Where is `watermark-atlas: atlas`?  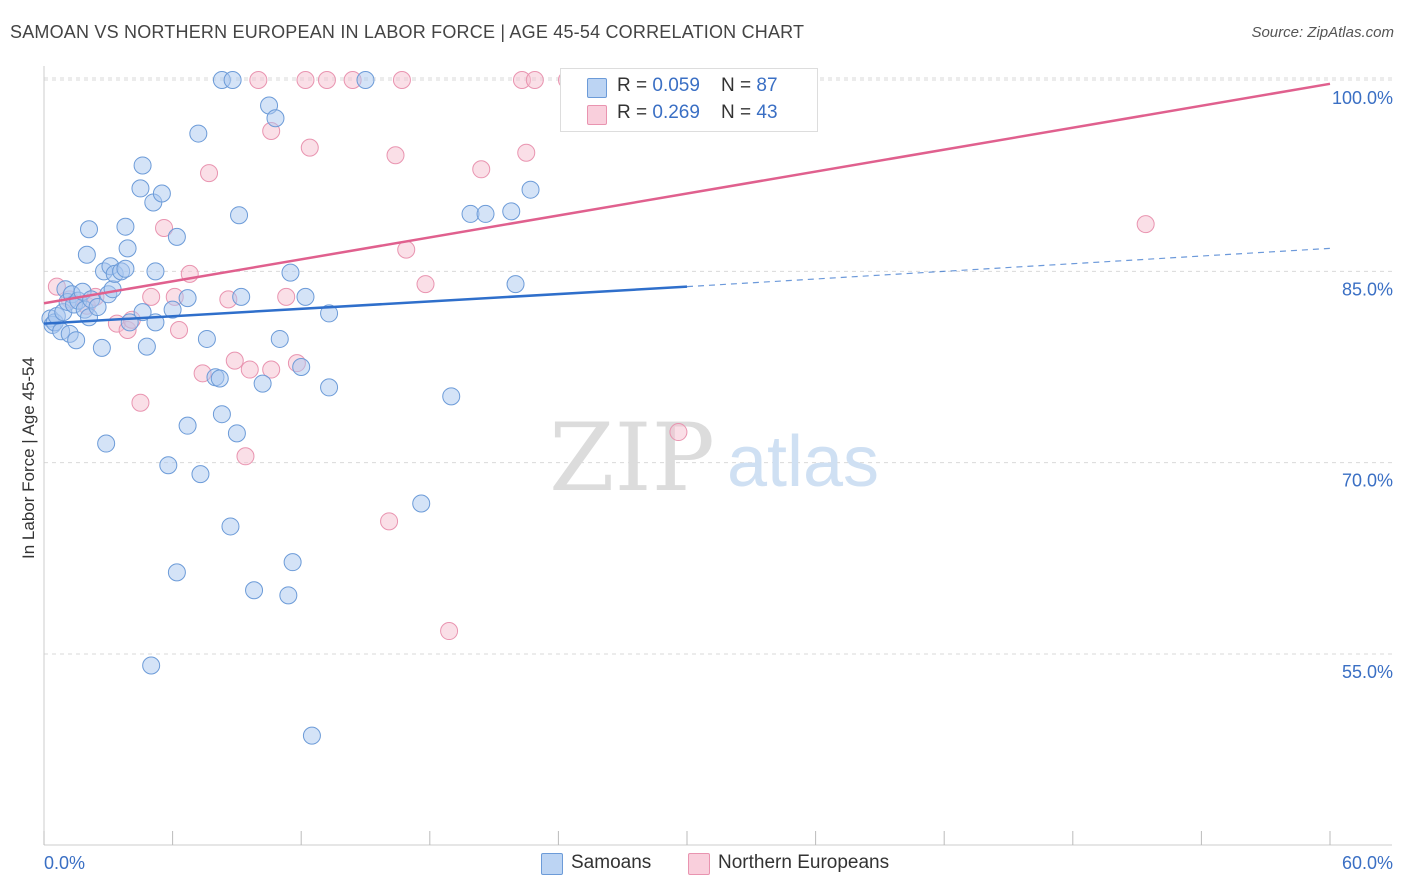 watermark-atlas: atlas is located at coordinates (803, 462).